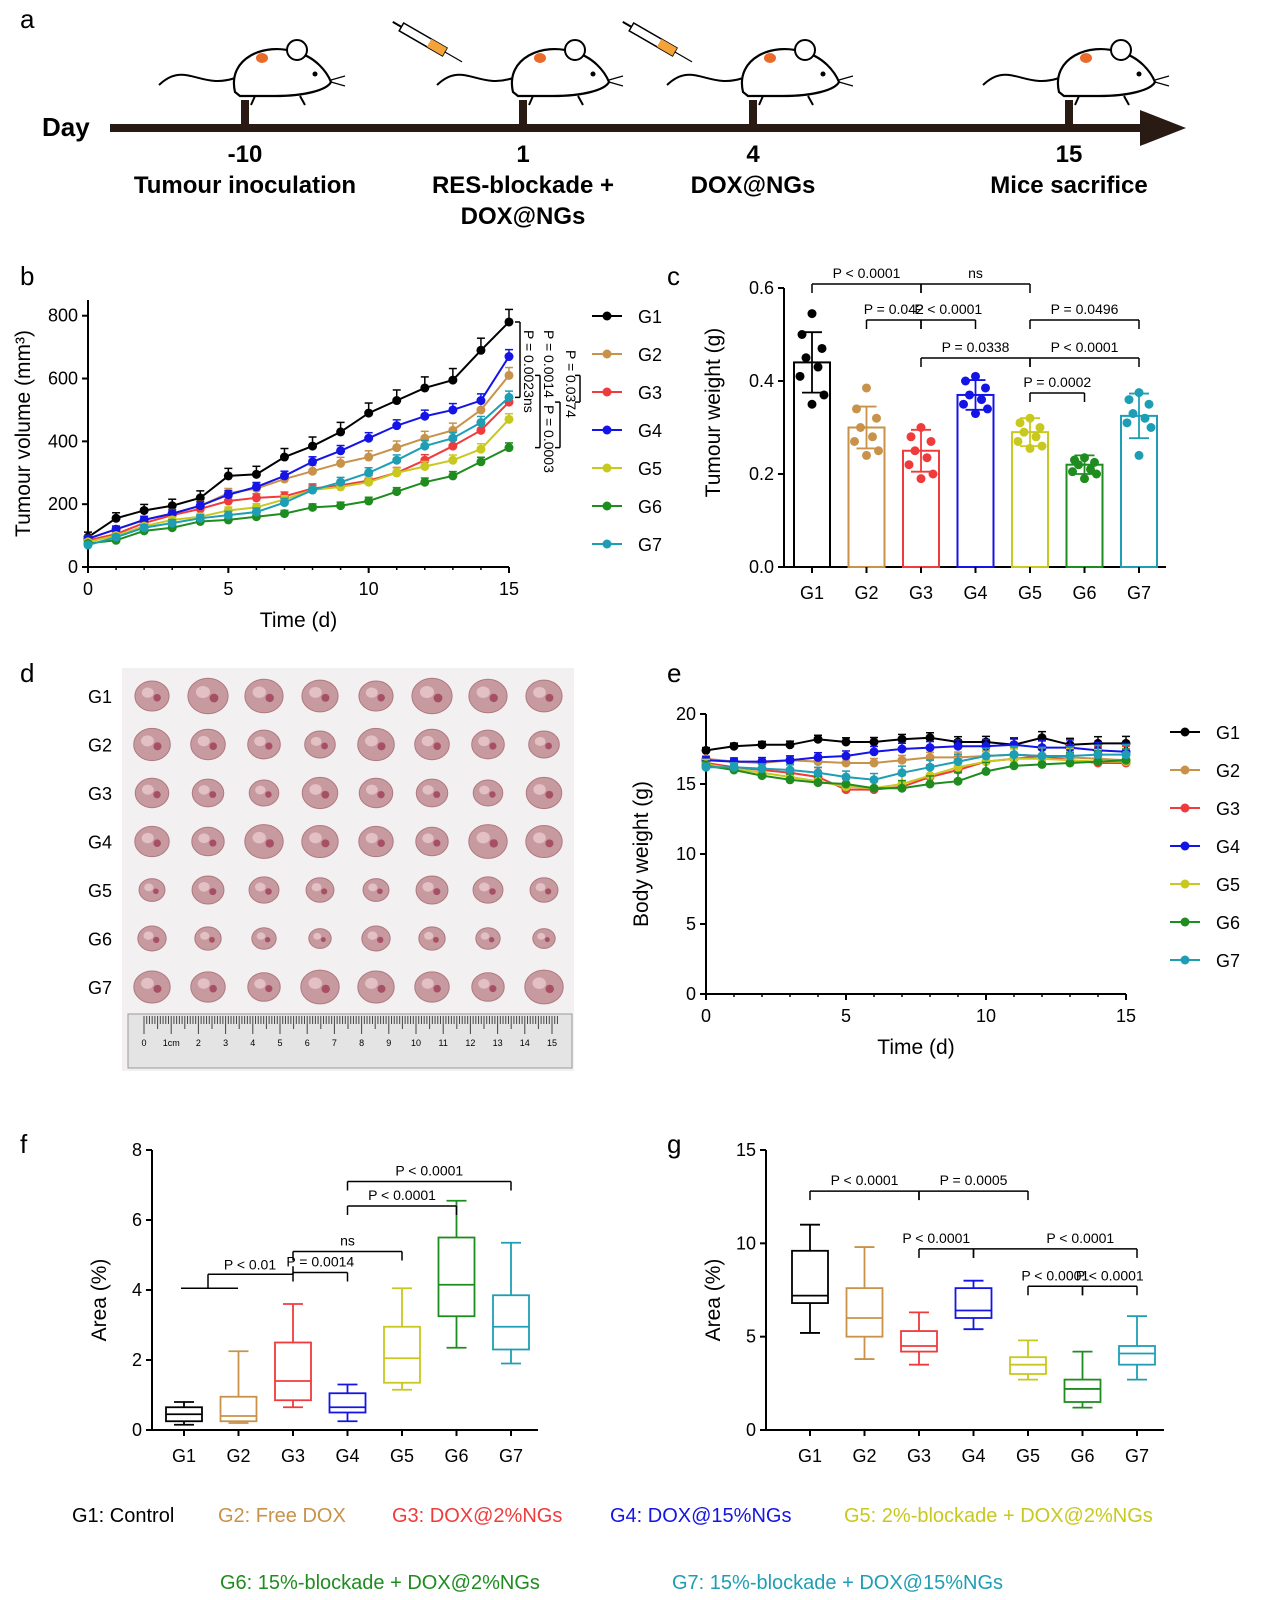  What do you see at coordinates (650, 355) in the screenshot?
I see `legend-entry-G2: G2` at bounding box center [650, 355].